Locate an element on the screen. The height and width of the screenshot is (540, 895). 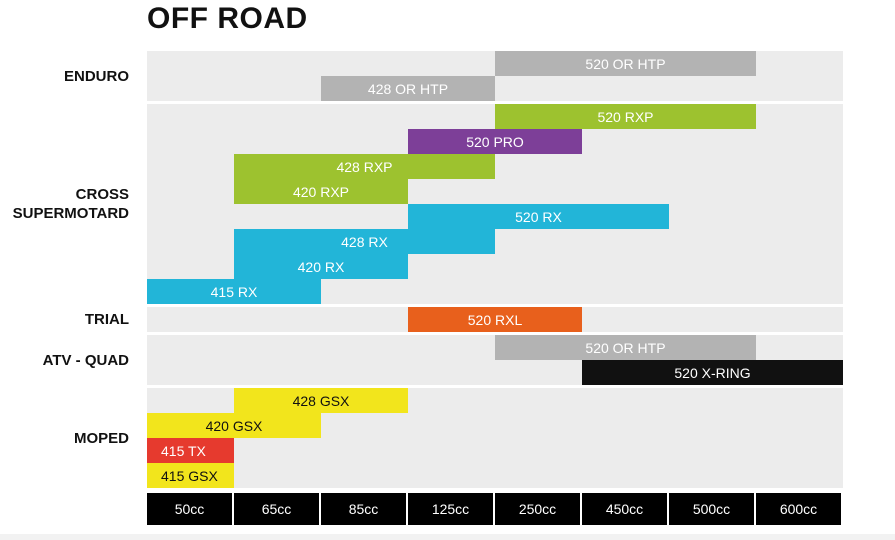
group-label-moped: MOPED is located at coordinates (101, 438).